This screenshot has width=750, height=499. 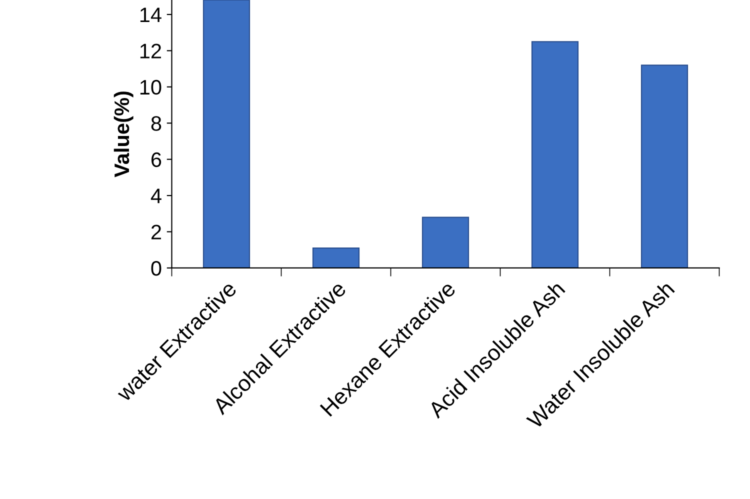 What do you see at coordinates (151, 15) in the screenshot?
I see `y-tick-label: 14` at bounding box center [151, 15].